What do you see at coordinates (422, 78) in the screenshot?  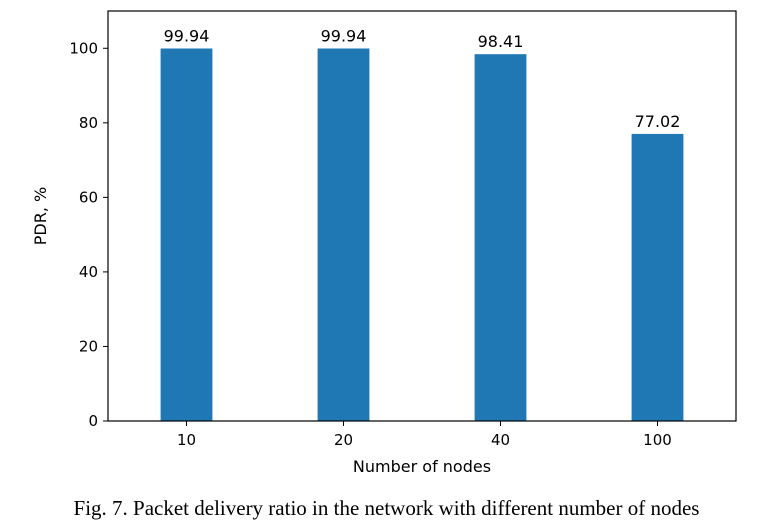 I see `data-labels: 99.94 99.94 98.41 77.02` at bounding box center [422, 78].